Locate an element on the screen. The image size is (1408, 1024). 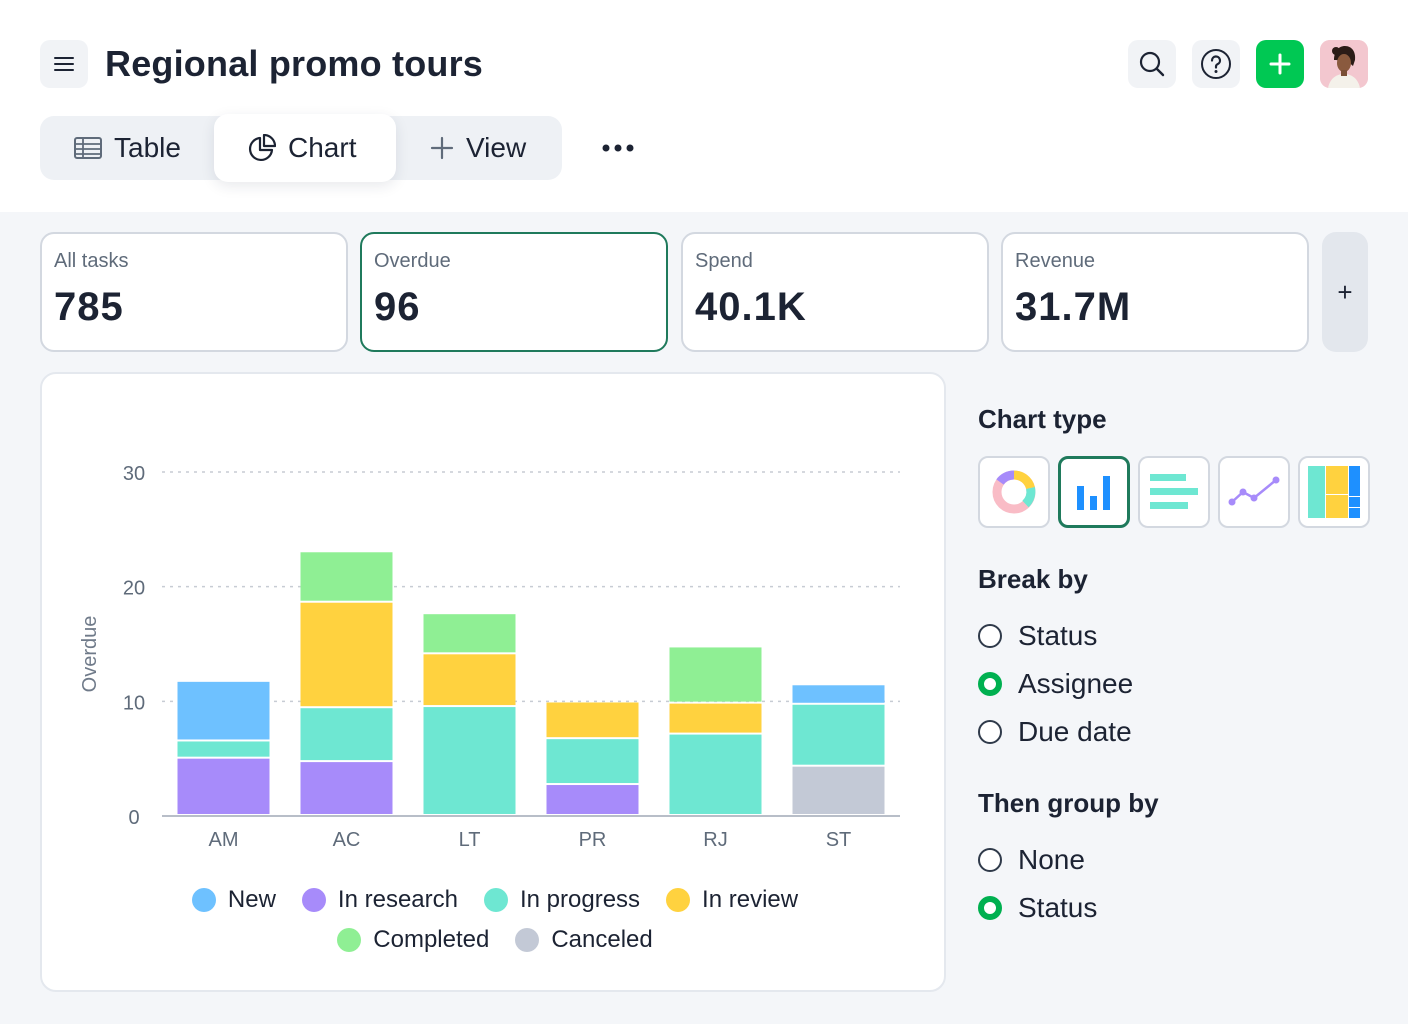
table-icon is located at coordinates (88, 148).